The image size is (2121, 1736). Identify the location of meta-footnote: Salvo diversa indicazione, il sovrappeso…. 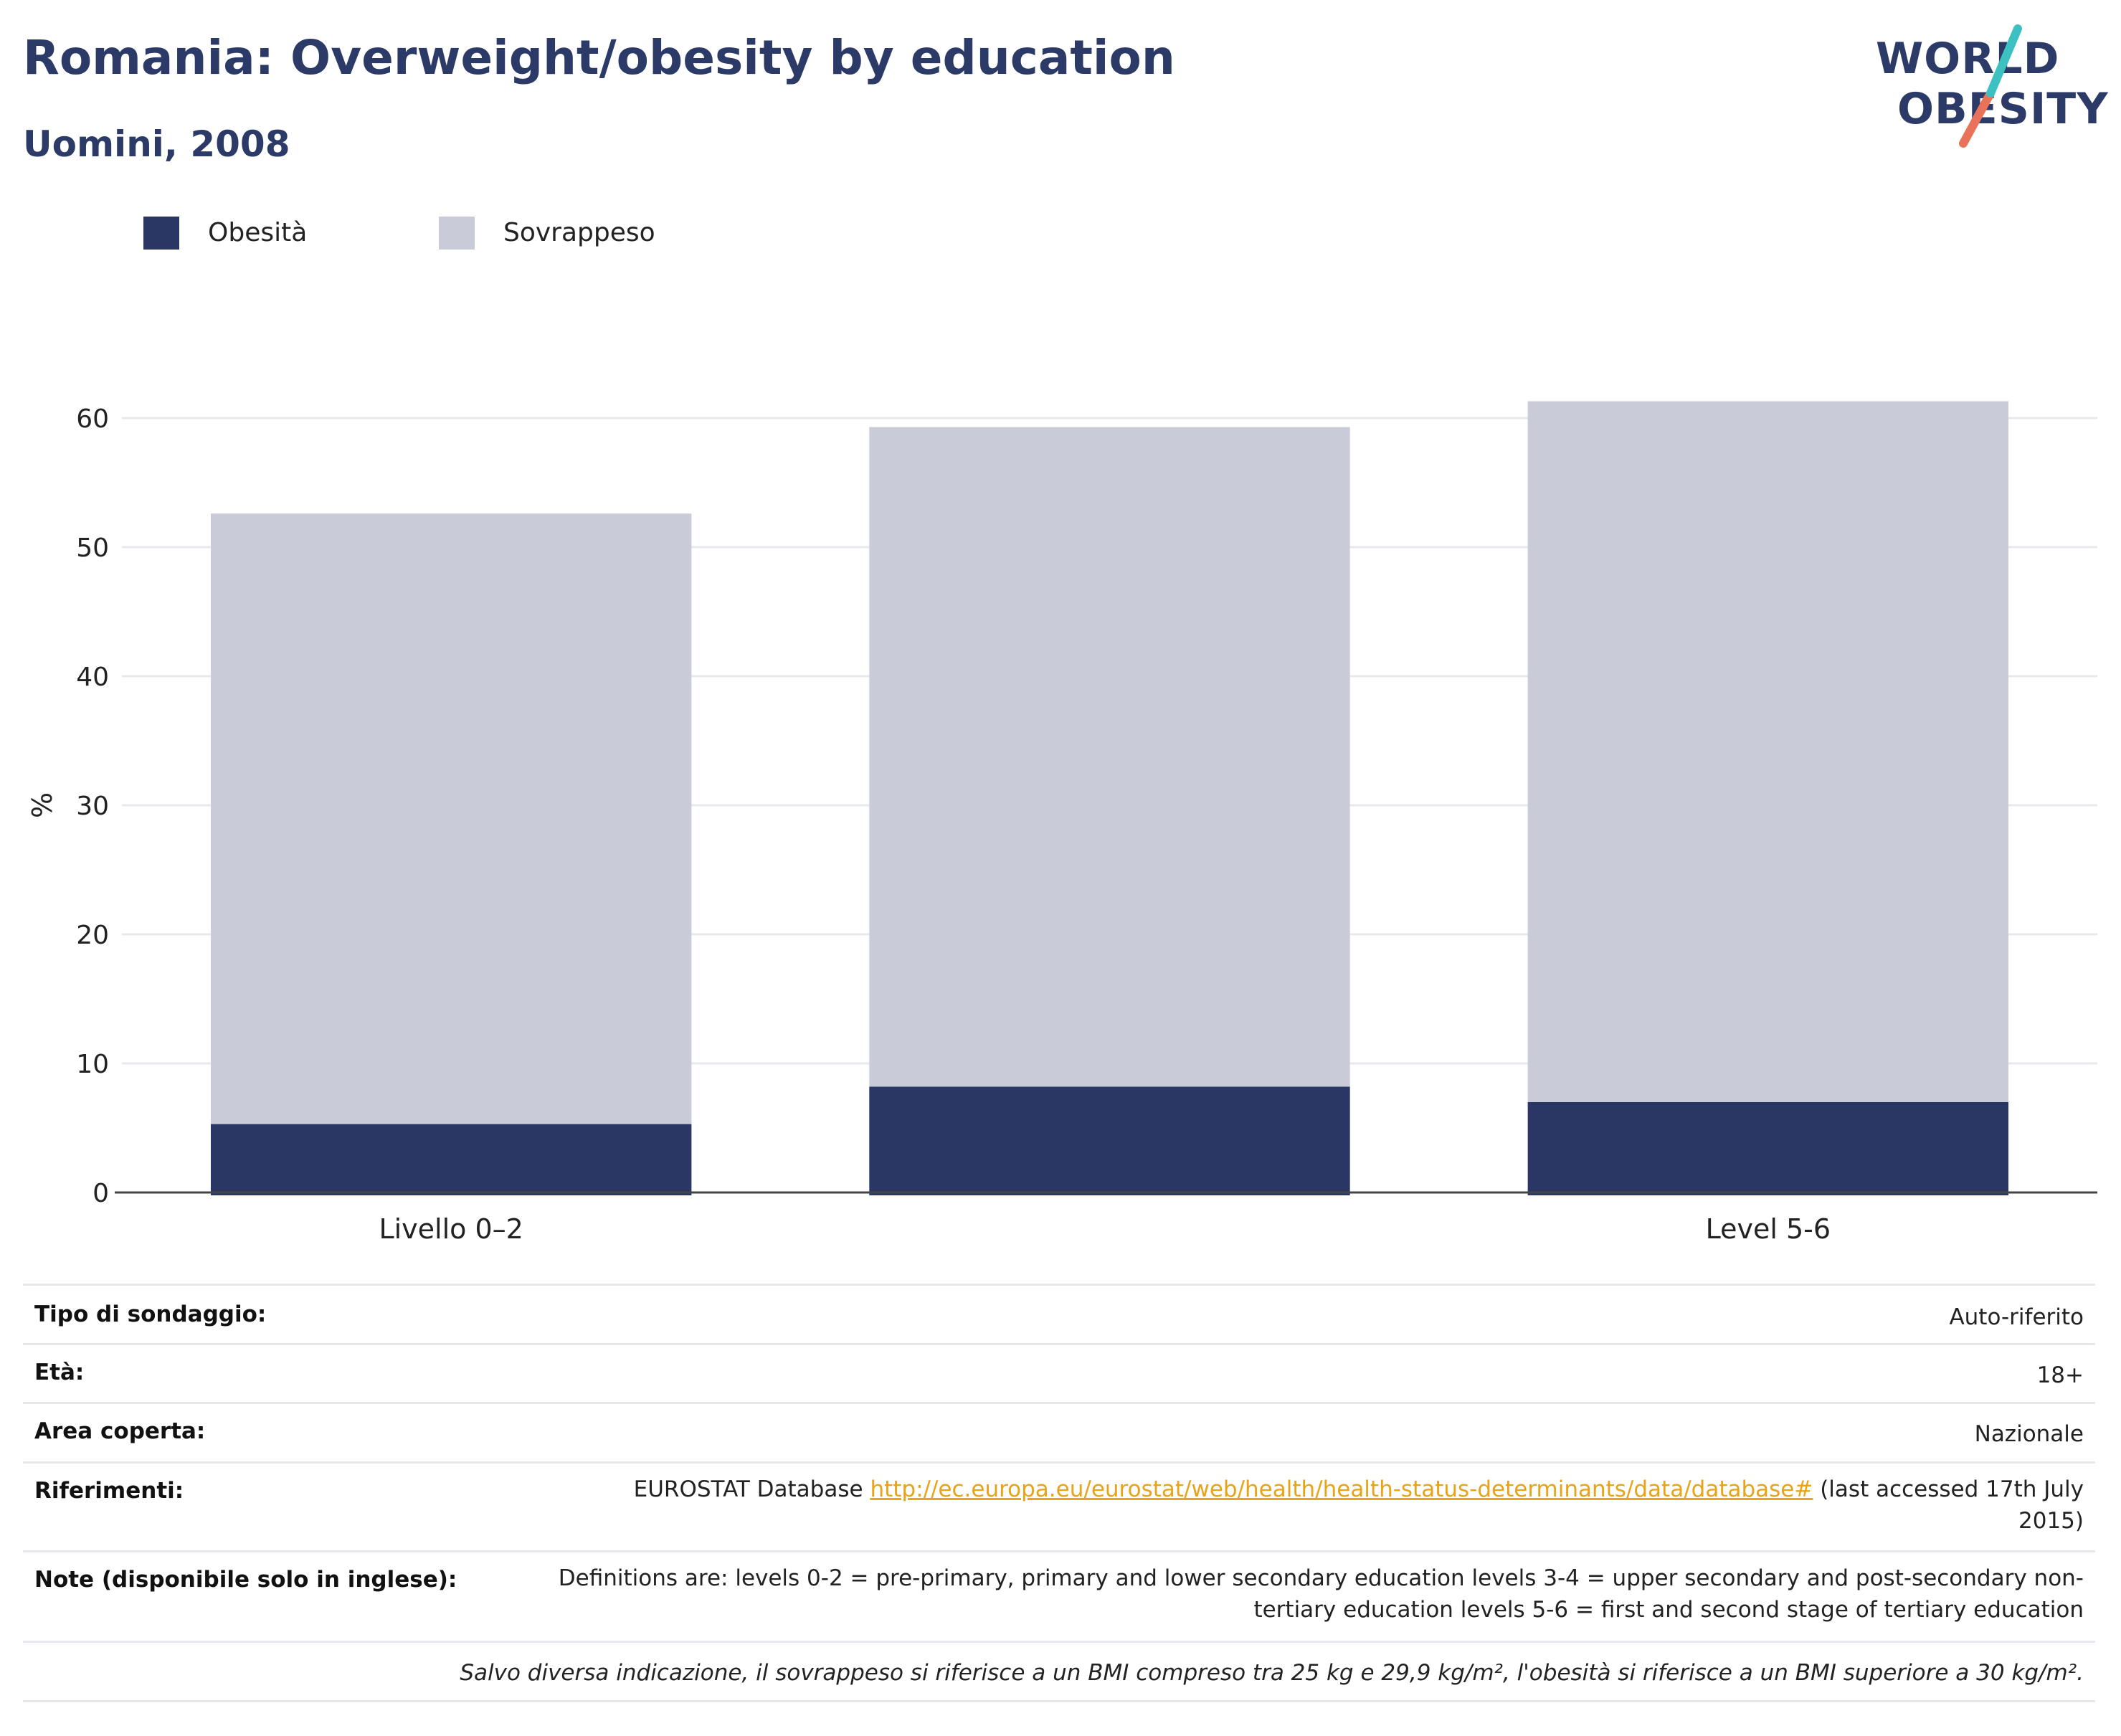
(1272, 1673).